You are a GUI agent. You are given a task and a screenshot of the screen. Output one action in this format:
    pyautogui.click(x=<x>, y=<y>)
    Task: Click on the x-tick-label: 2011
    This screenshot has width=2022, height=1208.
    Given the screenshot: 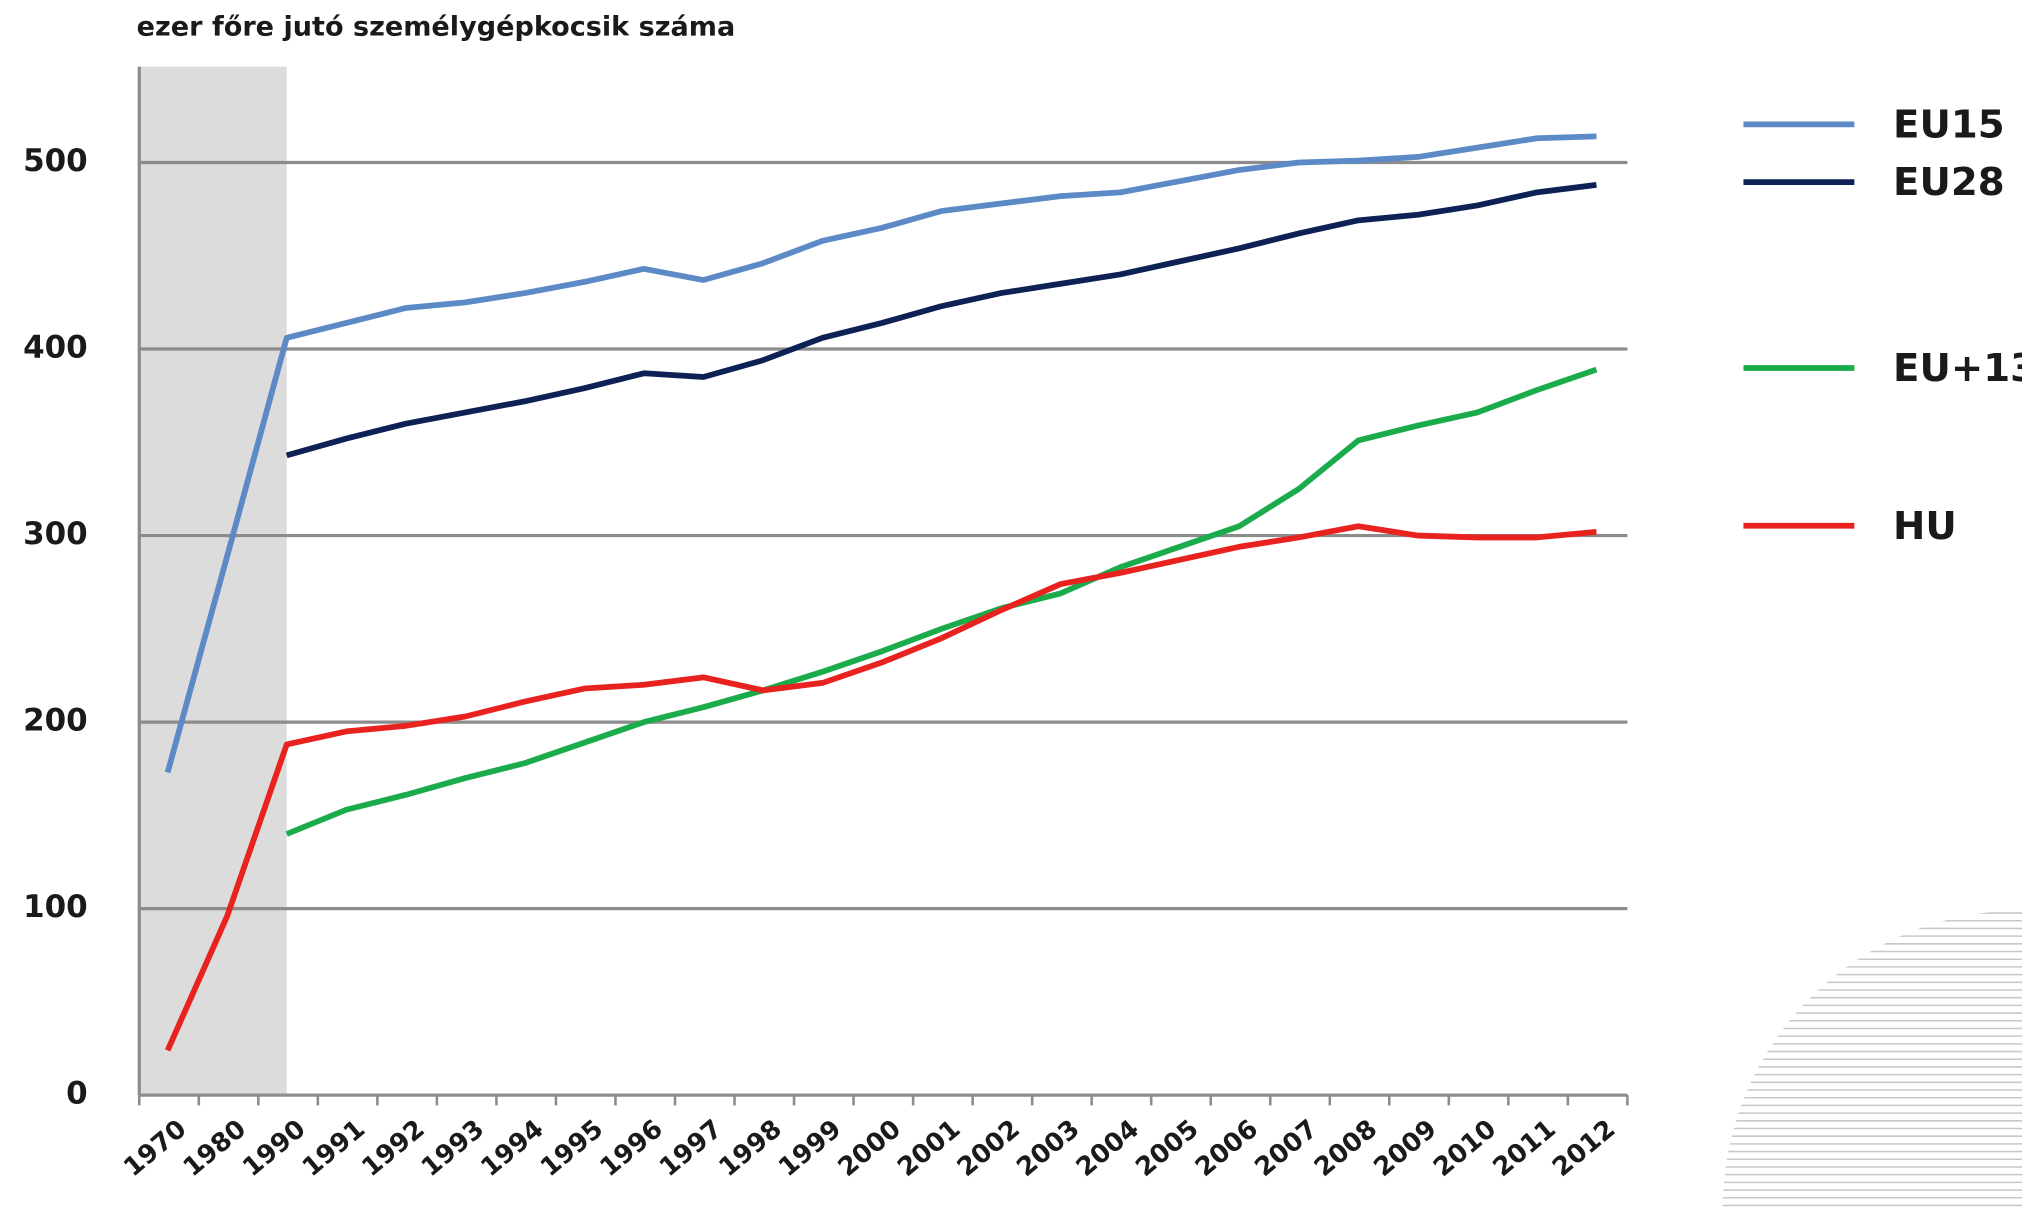 What is the action you would take?
    pyautogui.click(x=1524, y=1148)
    